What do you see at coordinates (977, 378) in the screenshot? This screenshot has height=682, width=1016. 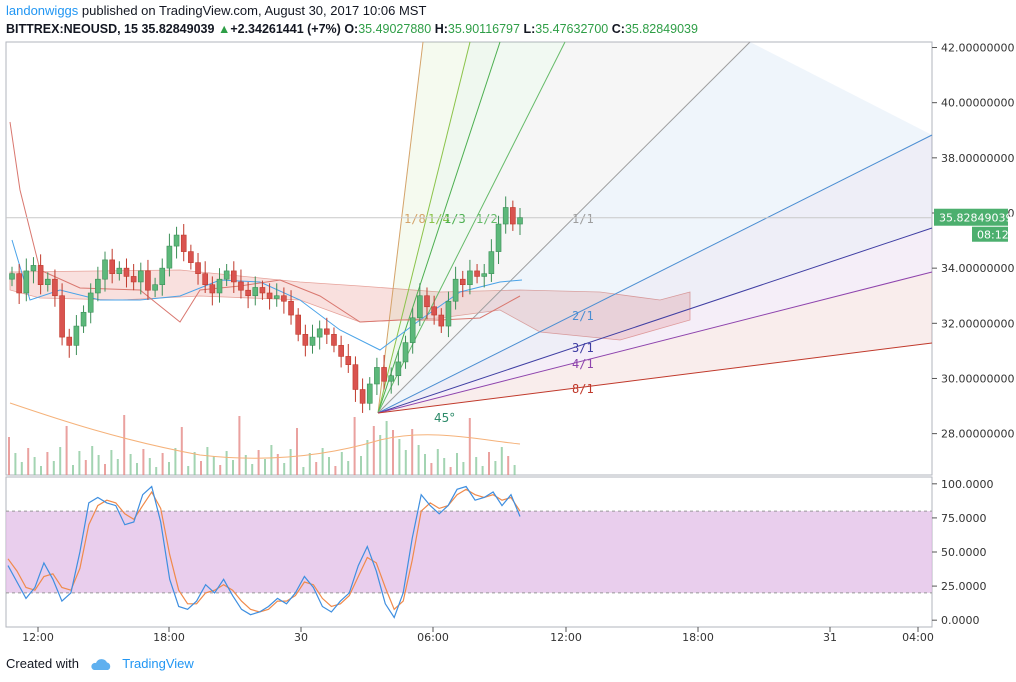 I see `price-tick-label: 30.00000000` at bounding box center [977, 378].